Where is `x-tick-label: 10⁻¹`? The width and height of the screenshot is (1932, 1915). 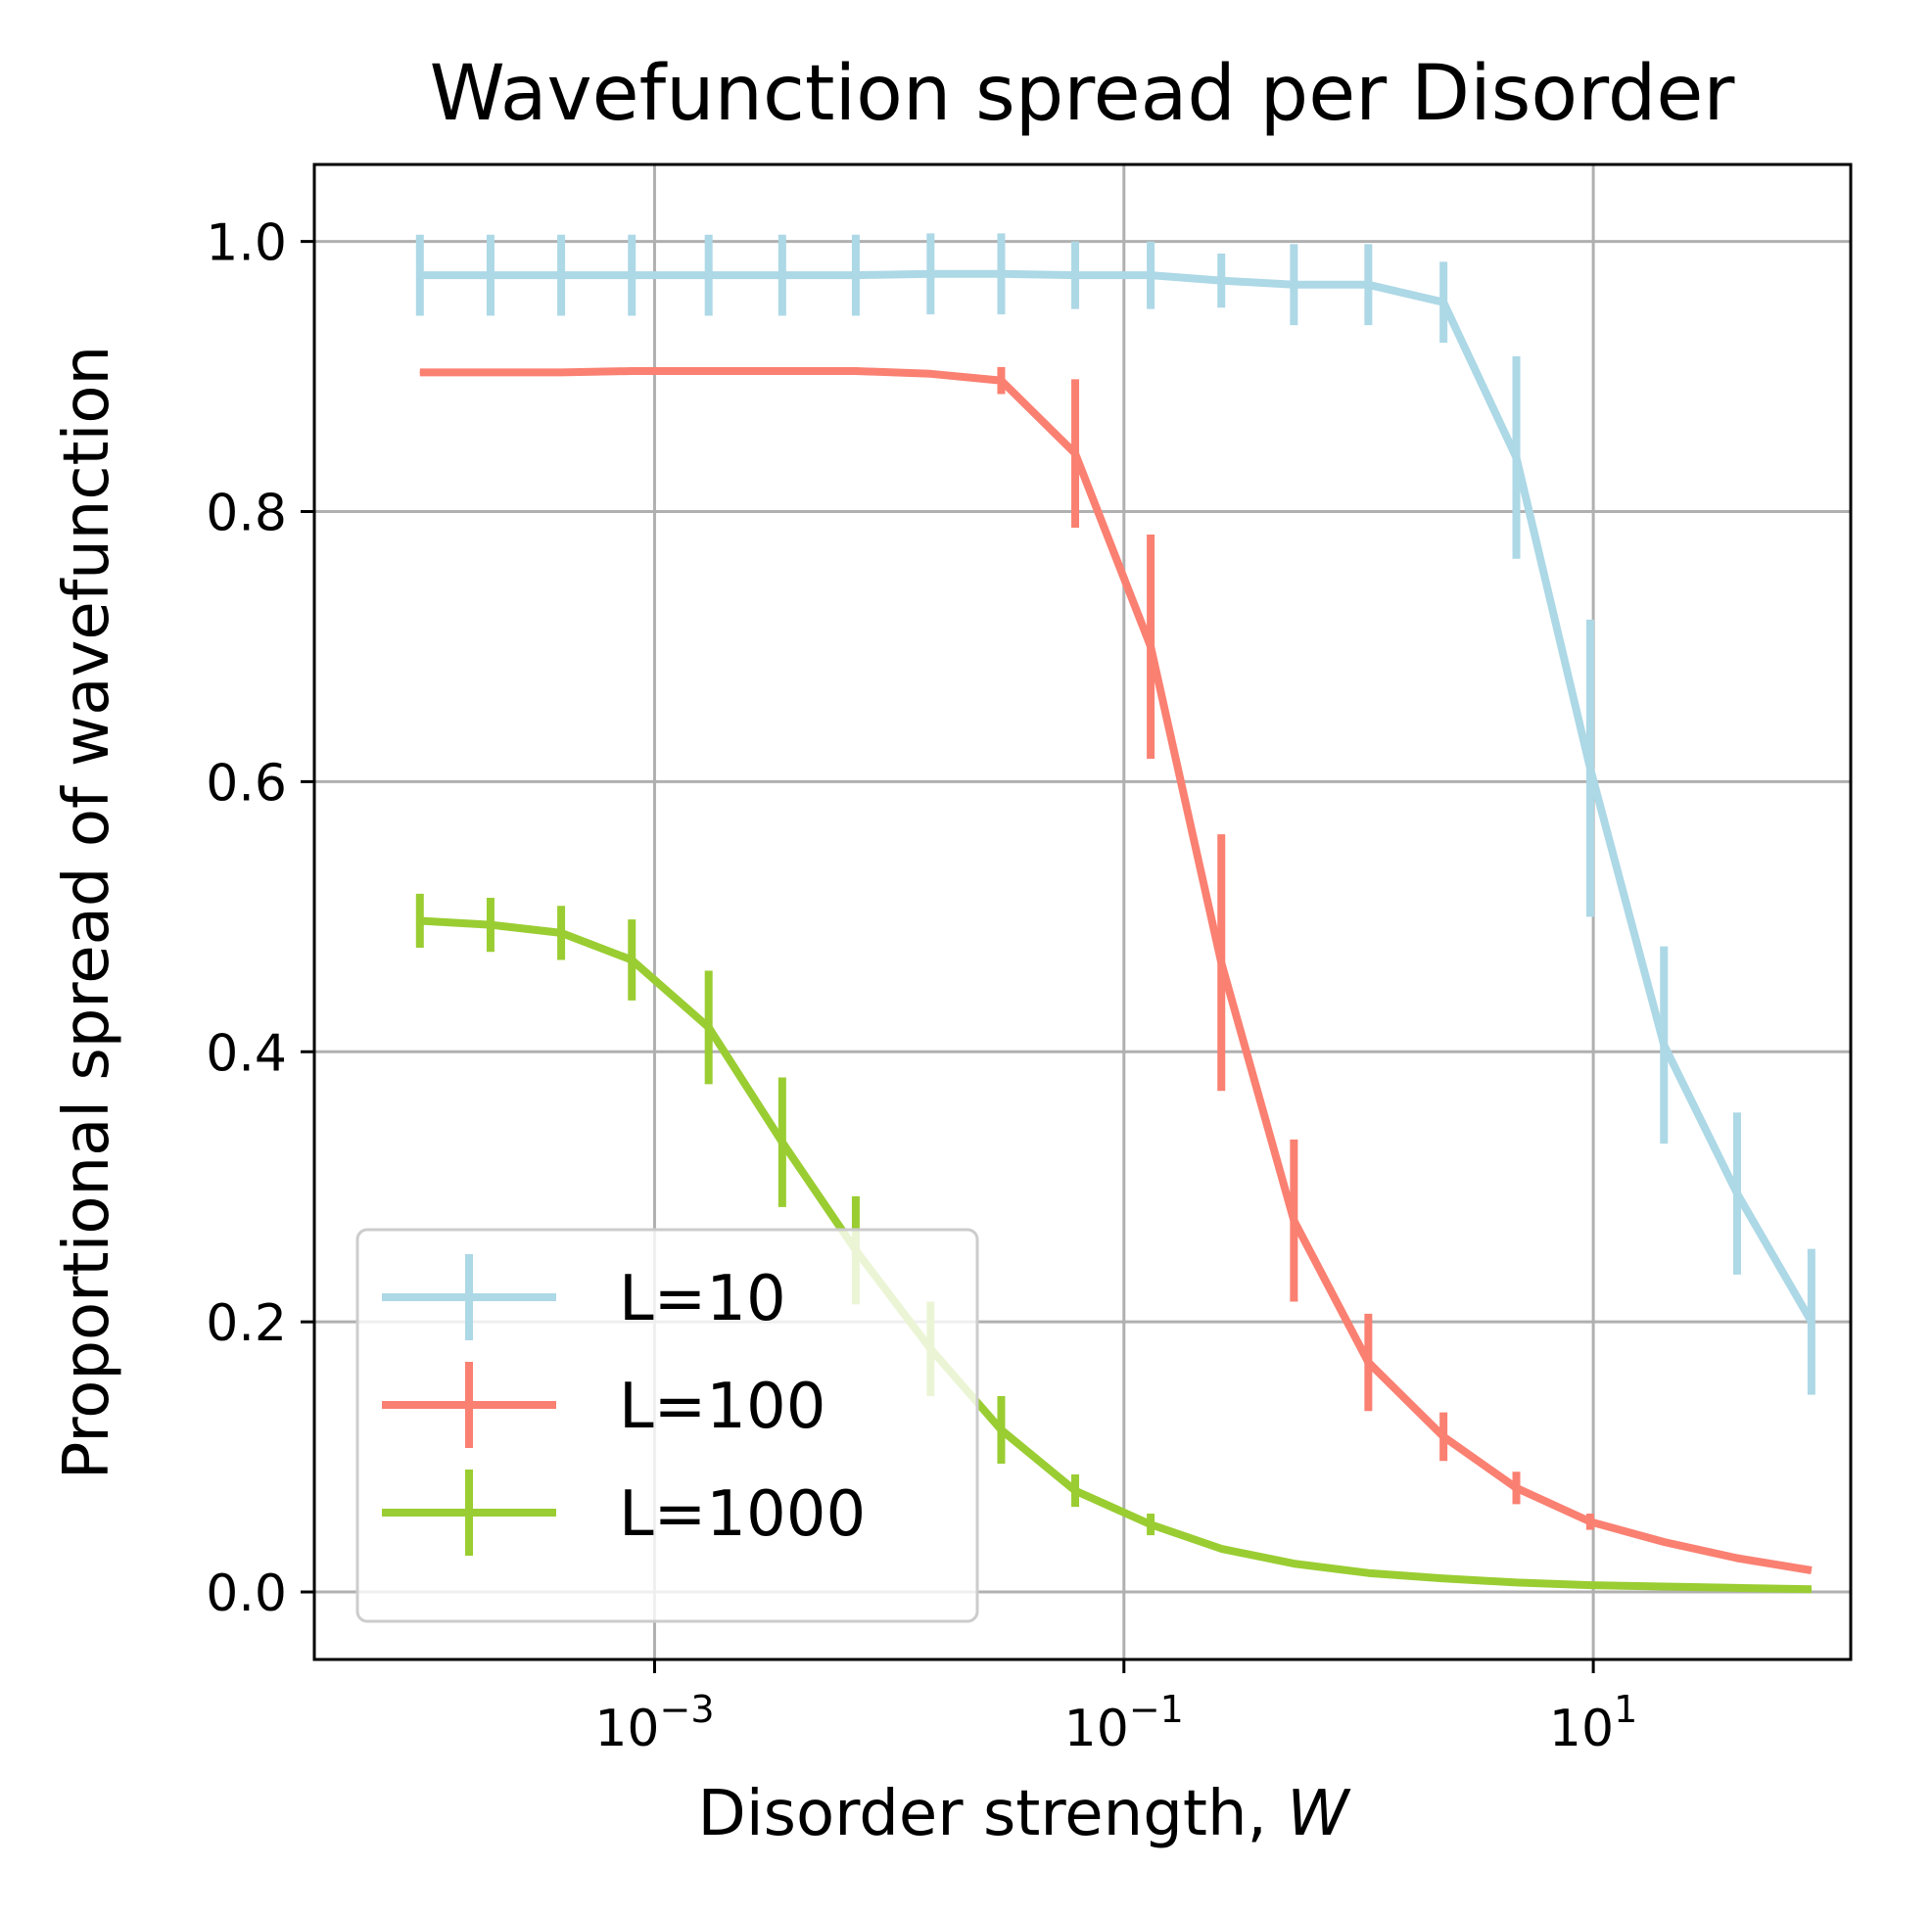 x-tick-label: 10⁻¹ is located at coordinates (1124, 1723).